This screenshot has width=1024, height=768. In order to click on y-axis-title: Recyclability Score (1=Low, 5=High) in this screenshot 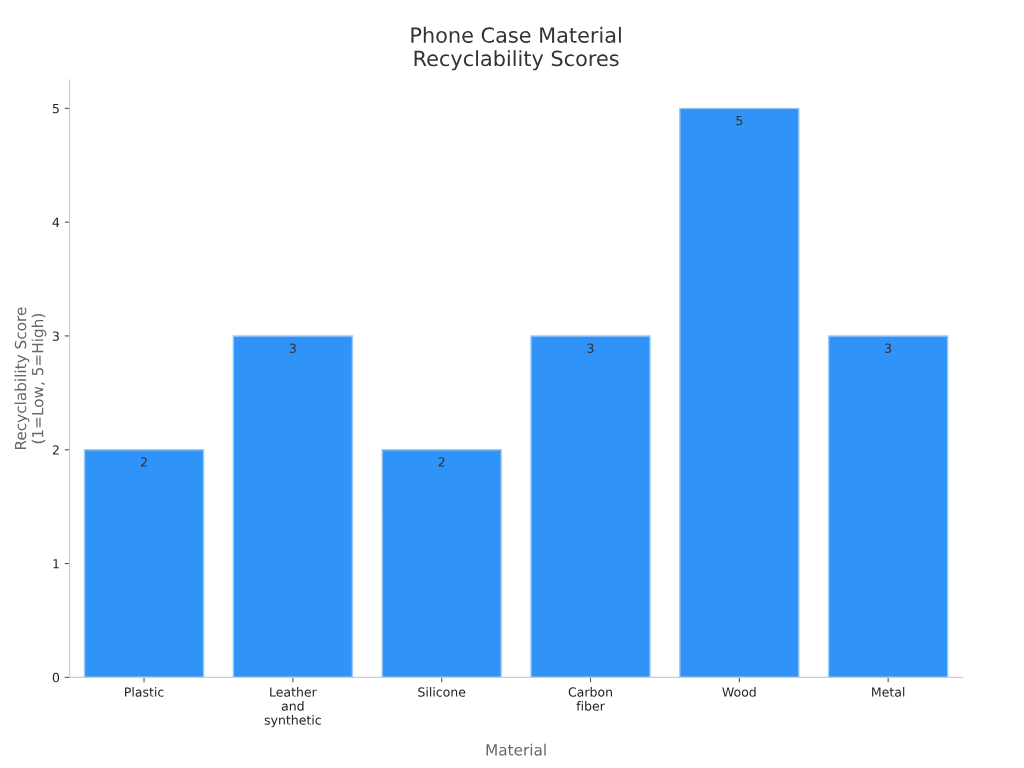, I will do `click(30, 378)`.